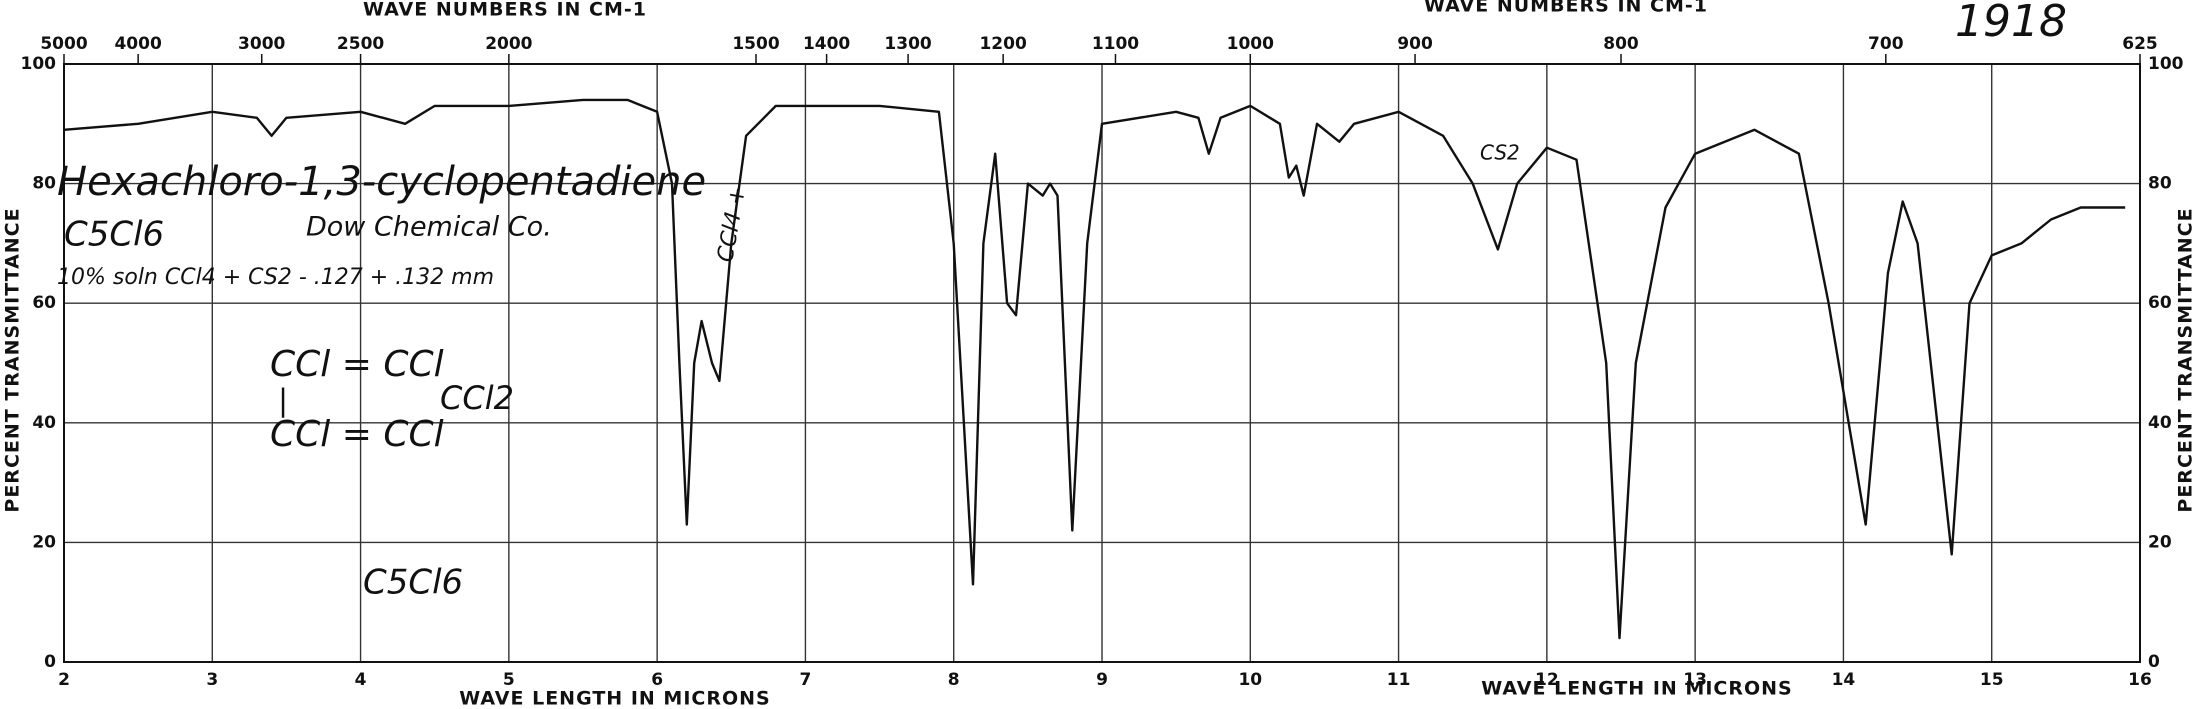 The height and width of the screenshot is (709, 2198). What do you see at coordinates (657, 680) in the screenshot?
I see `x-tick-label: 6` at bounding box center [657, 680].